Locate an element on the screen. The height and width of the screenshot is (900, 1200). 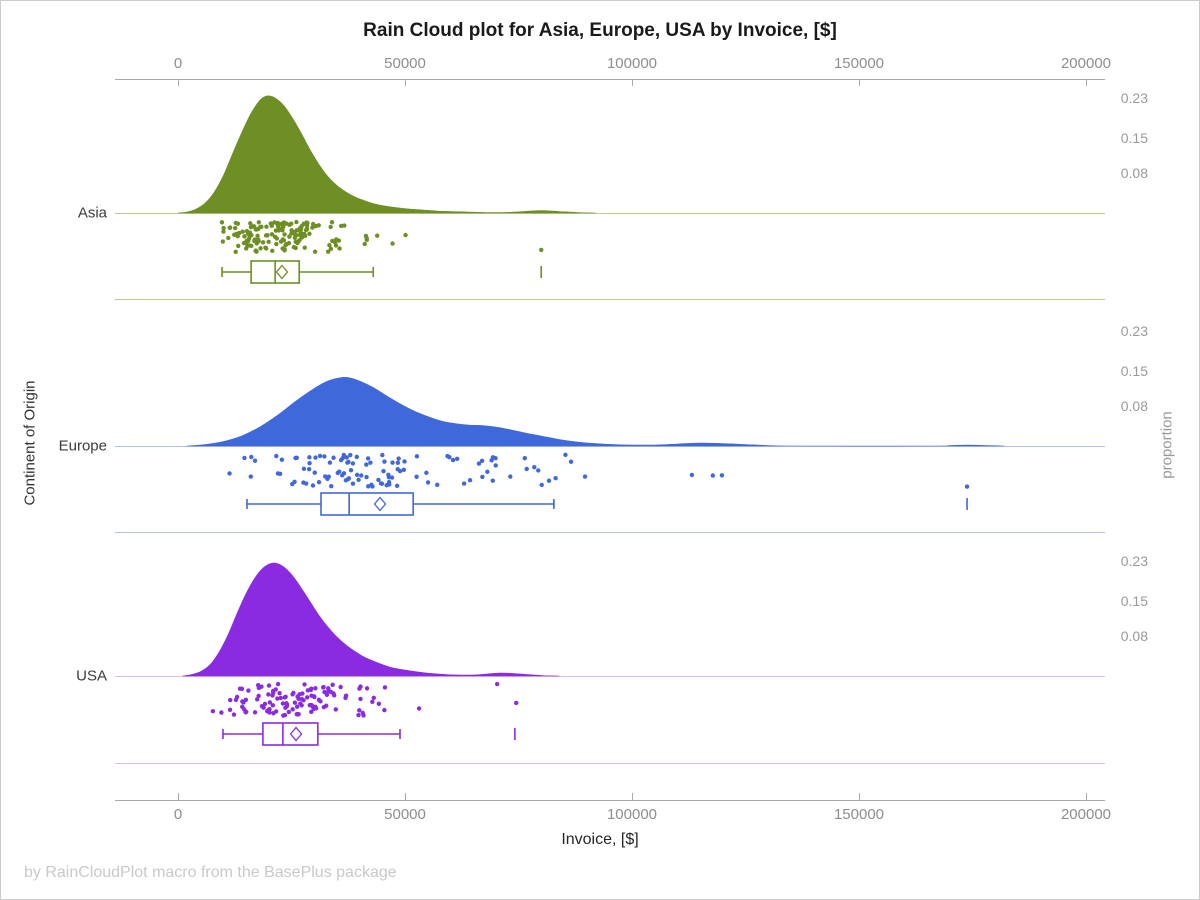
category-label-asia: Asia is located at coordinates (92, 213).